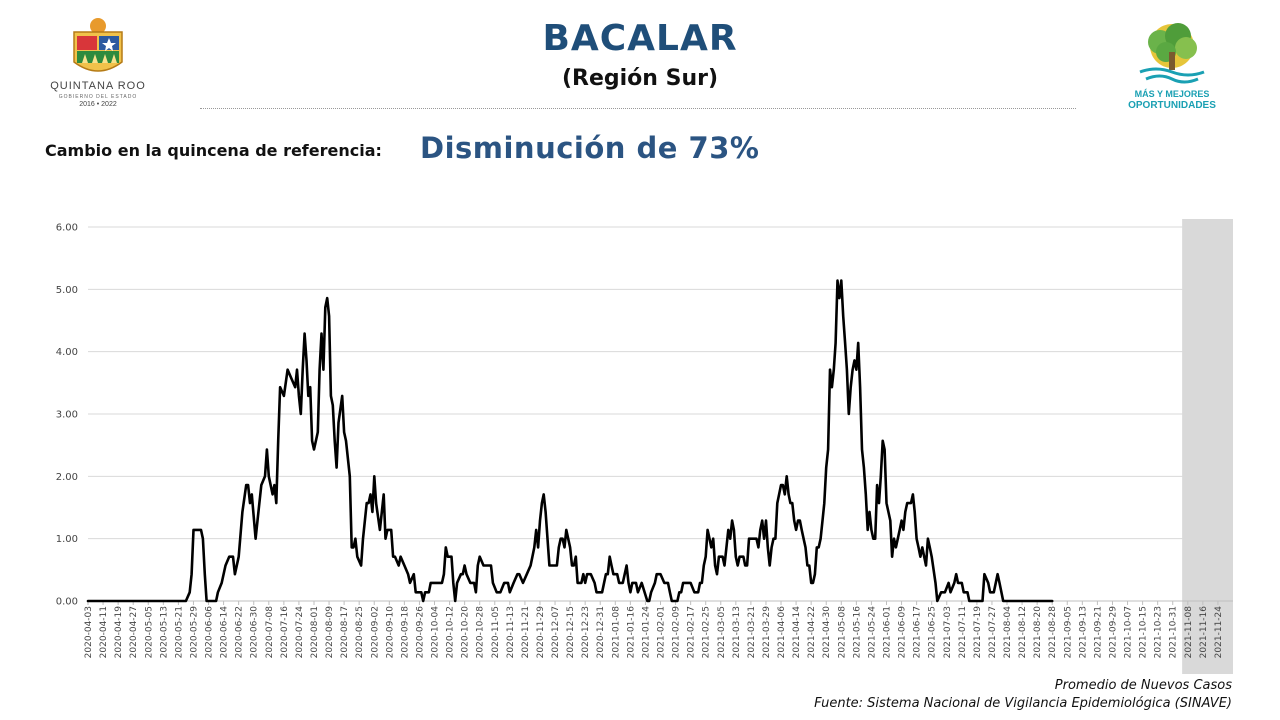 This screenshot has height=720, width=1280. Describe the element at coordinates (541, 632) in the screenshot. I see `x-tick-label: 2020-11-29` at that location.